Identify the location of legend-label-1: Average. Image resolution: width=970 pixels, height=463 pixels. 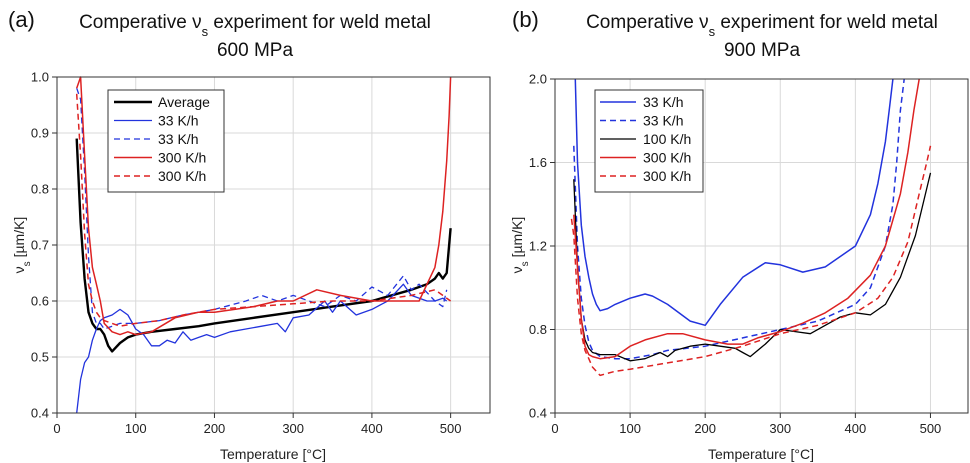
(184, 102).